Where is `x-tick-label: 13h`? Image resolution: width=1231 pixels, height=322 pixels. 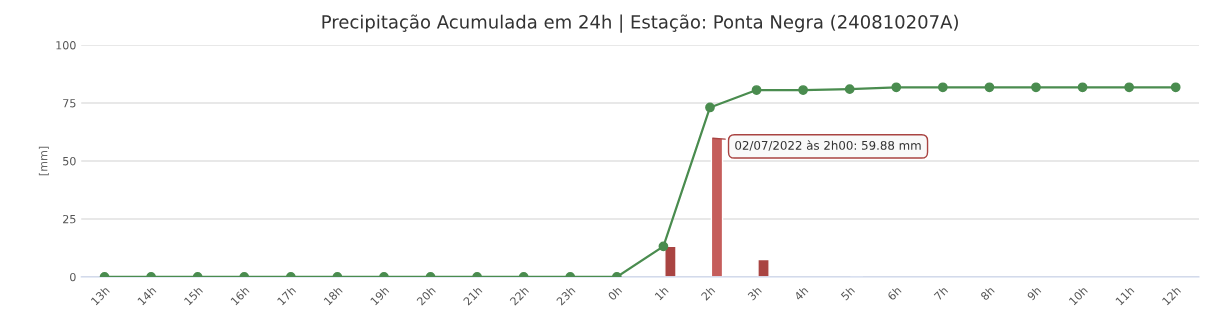
x-tick-label: 13h is located at coordinates (100, 295).